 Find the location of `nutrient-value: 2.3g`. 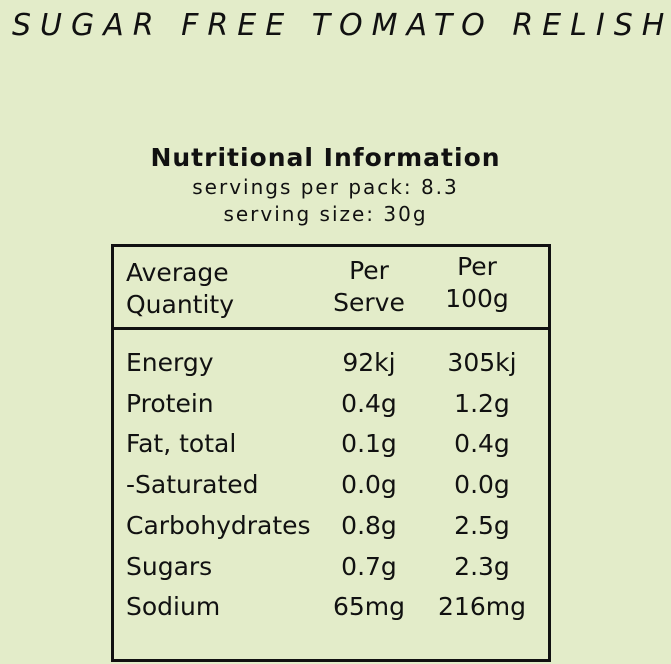

nutrient-value: 2.3g is located at coordinates (482, 566).